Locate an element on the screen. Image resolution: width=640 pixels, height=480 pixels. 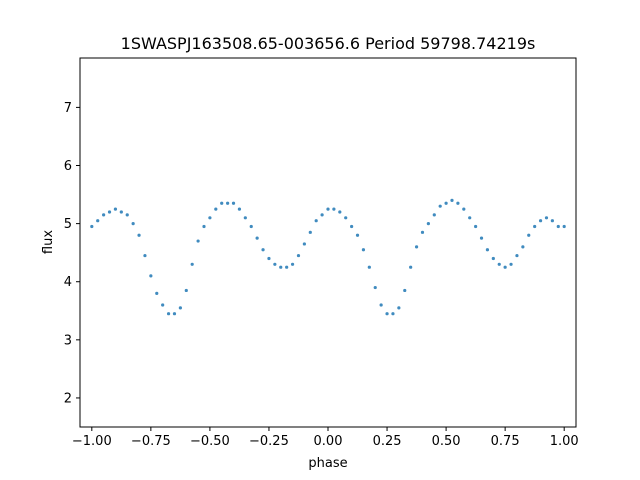
x-tick-label: 0.50 is located at coordinates (446, 441).